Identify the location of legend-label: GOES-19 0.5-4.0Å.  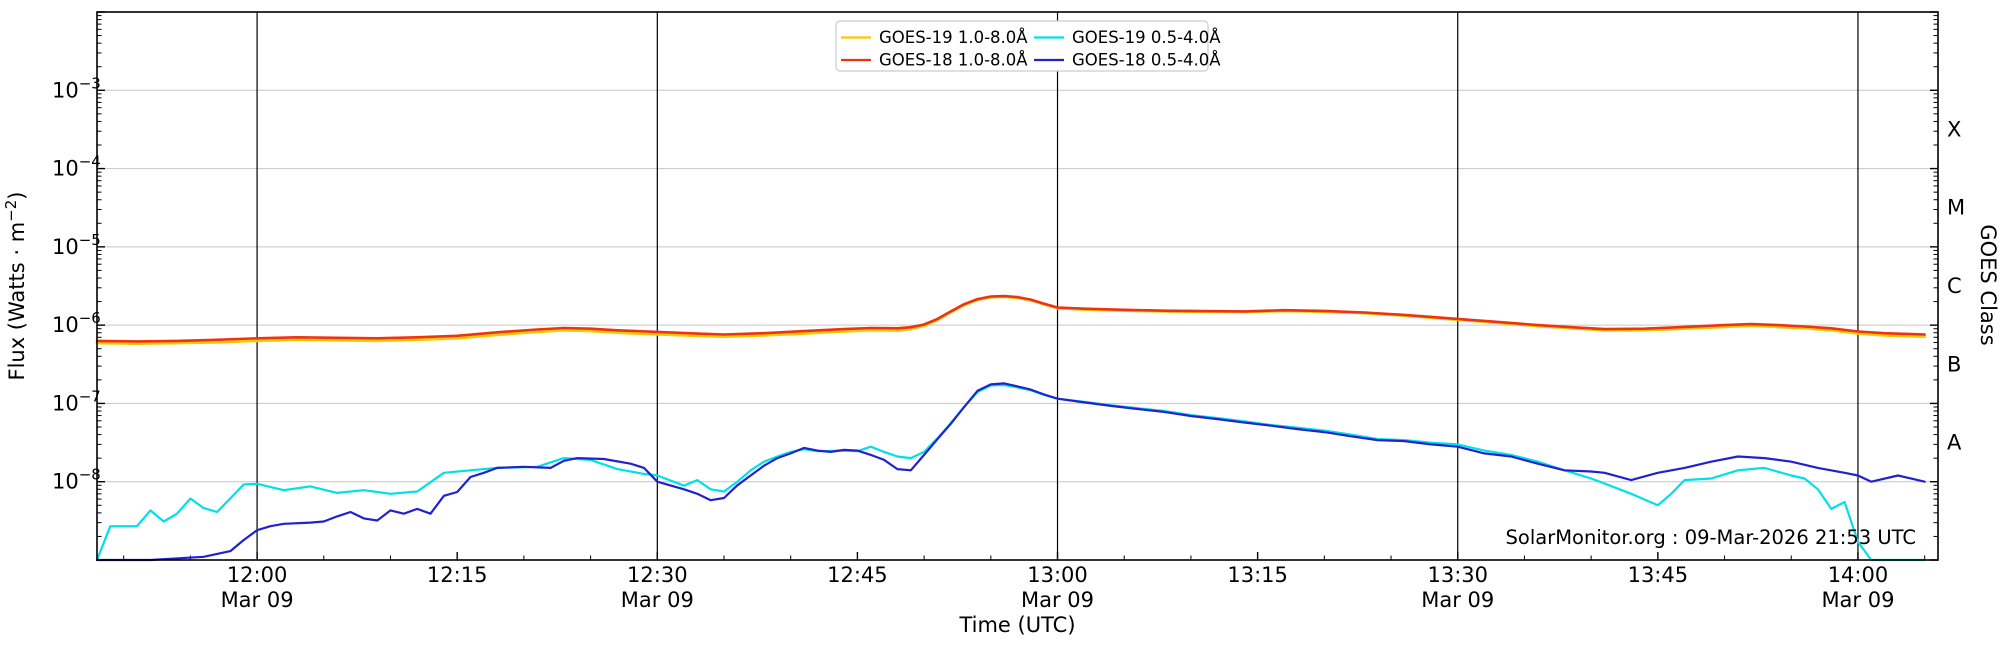
(1146, 37).